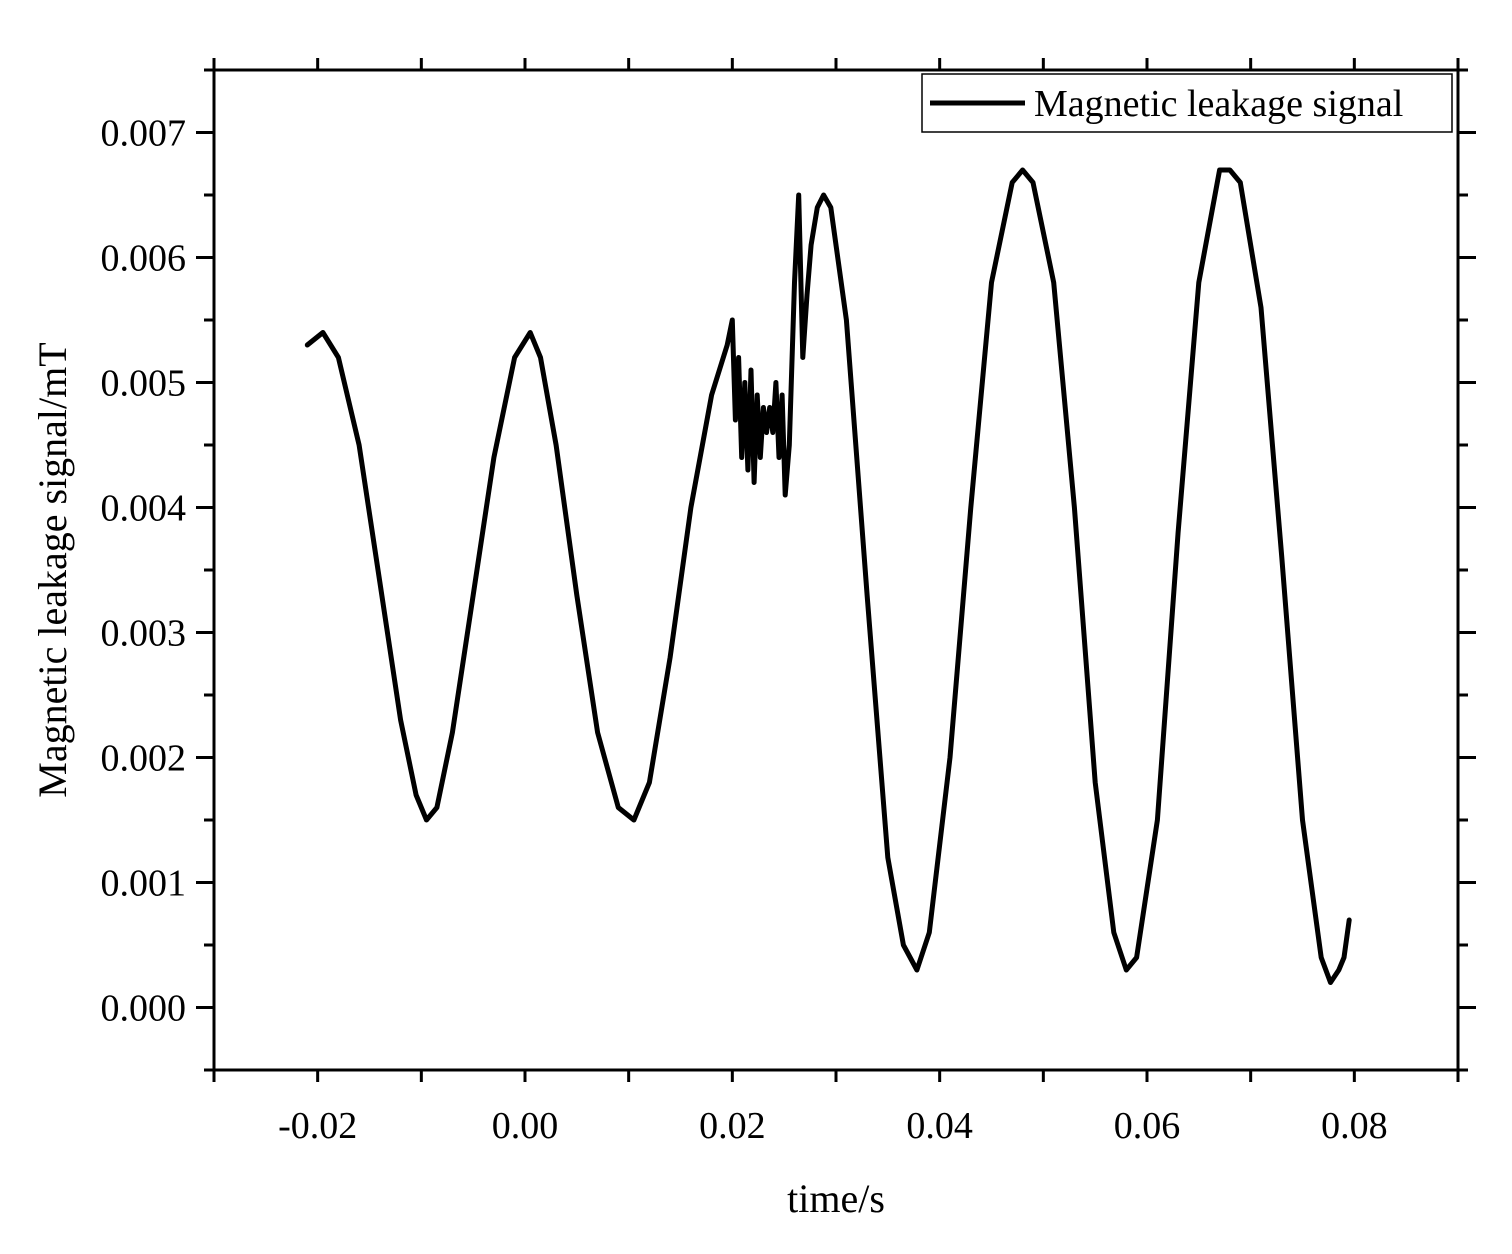  I want to click on x-tick-label: -0.02, so click(317, 1126).